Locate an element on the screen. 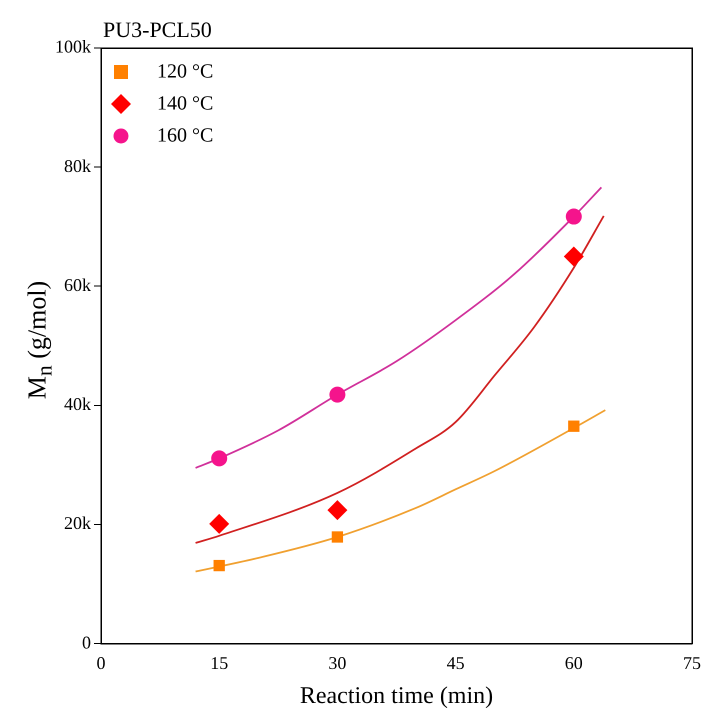 The width and height of the screenshot is (714, 719). y-tick-label: 20k is located at coordinates (77, 523).